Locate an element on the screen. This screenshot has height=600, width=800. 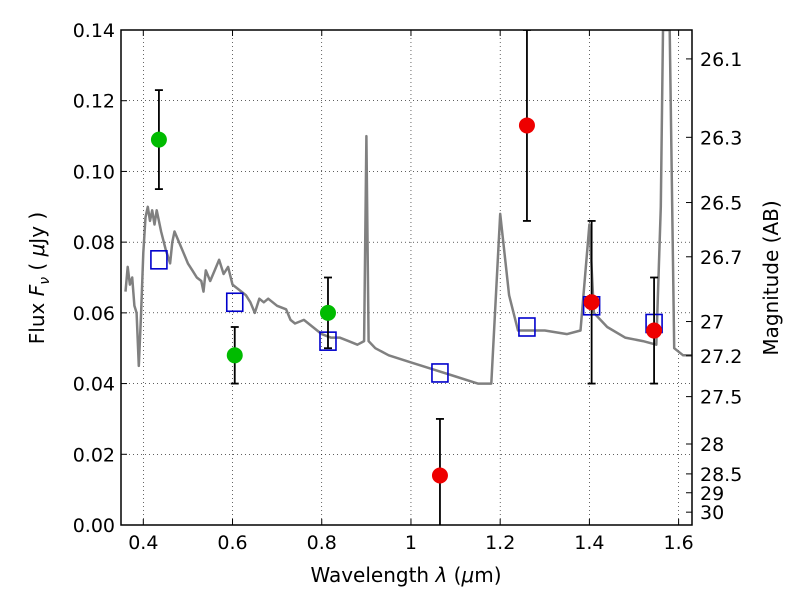
y-tick-label: 0.02 is located at coordinates (94, 455).